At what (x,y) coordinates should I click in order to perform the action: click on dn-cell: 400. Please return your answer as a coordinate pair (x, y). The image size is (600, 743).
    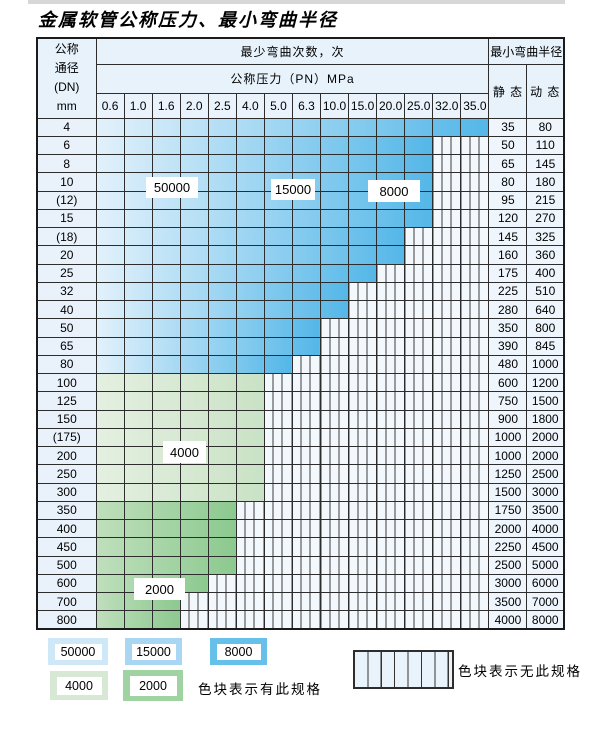
    Looking at the image, I should click on (66, 528).